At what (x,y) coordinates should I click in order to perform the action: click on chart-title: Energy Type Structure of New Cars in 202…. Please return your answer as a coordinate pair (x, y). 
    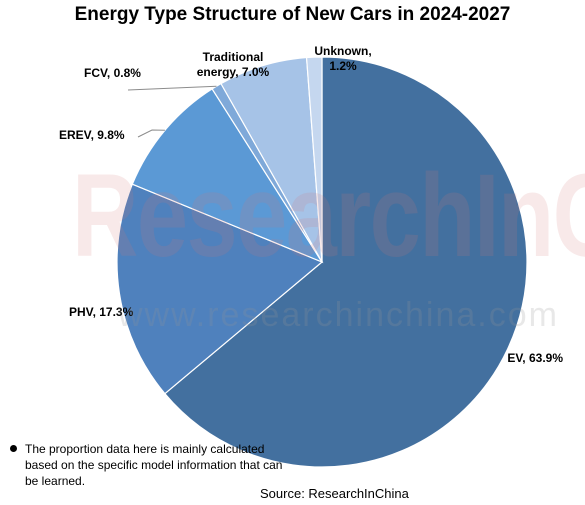
    Looking at the image, I should click on (292, 14).